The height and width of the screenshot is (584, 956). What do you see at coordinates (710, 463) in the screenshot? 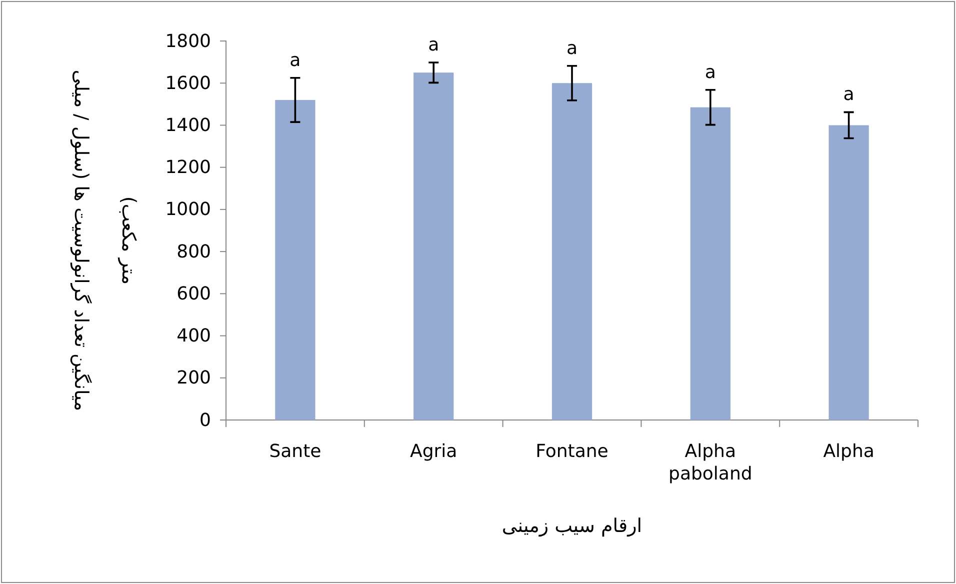
I see `x-tick-label: Alpha paboland` at bounding box center [710, 463].